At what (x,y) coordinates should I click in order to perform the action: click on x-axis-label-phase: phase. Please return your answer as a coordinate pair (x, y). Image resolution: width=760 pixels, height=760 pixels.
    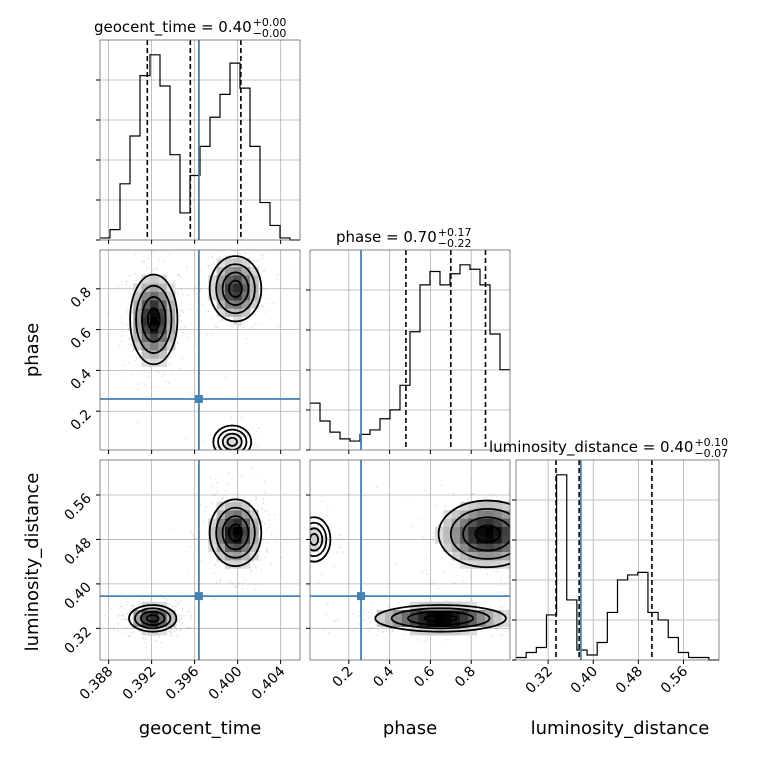
    Looking at the image, I should click on (410, 728).